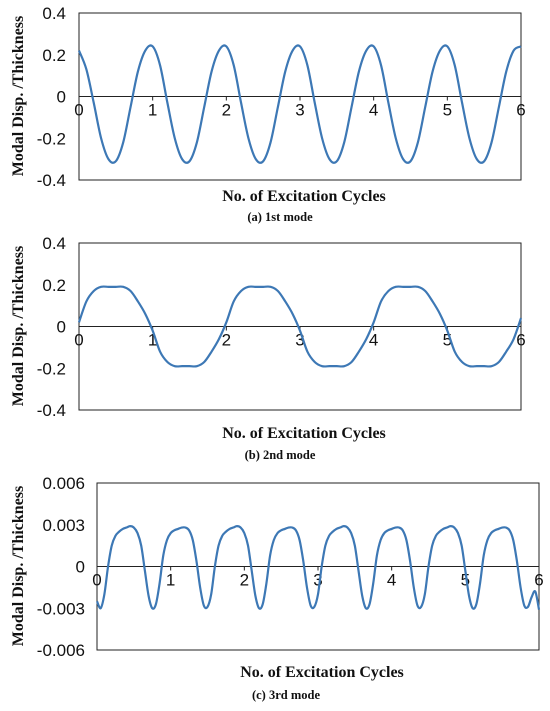 The height and width of the screenshot is (711, 550). Describe the element at coordinates (61, 650) in the screenshot. I see `y-tick-label: -0.006` at that location.